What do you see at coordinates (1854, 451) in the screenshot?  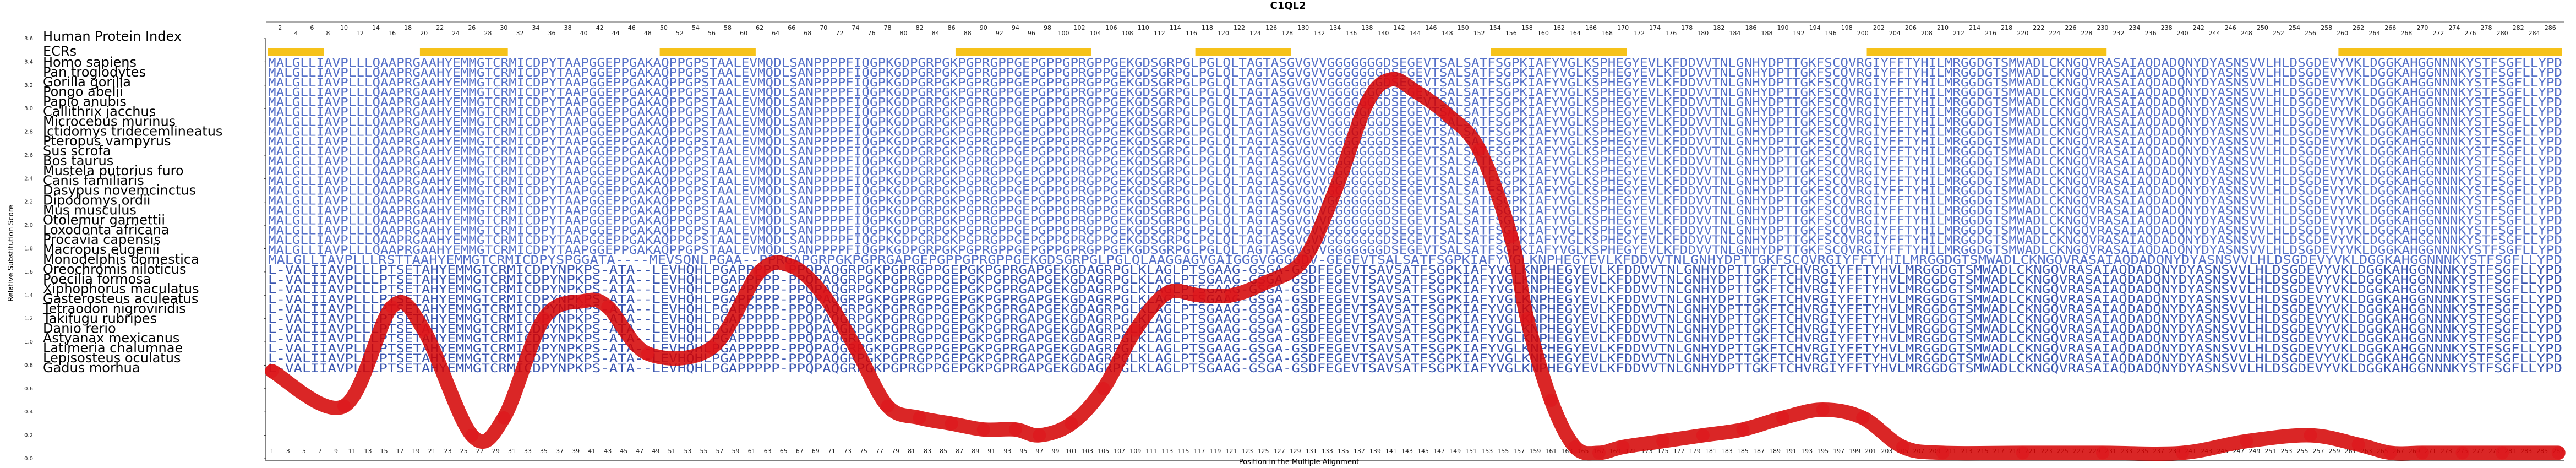 I see `x-tick-label: 199` at bounding box center [1854, 451].